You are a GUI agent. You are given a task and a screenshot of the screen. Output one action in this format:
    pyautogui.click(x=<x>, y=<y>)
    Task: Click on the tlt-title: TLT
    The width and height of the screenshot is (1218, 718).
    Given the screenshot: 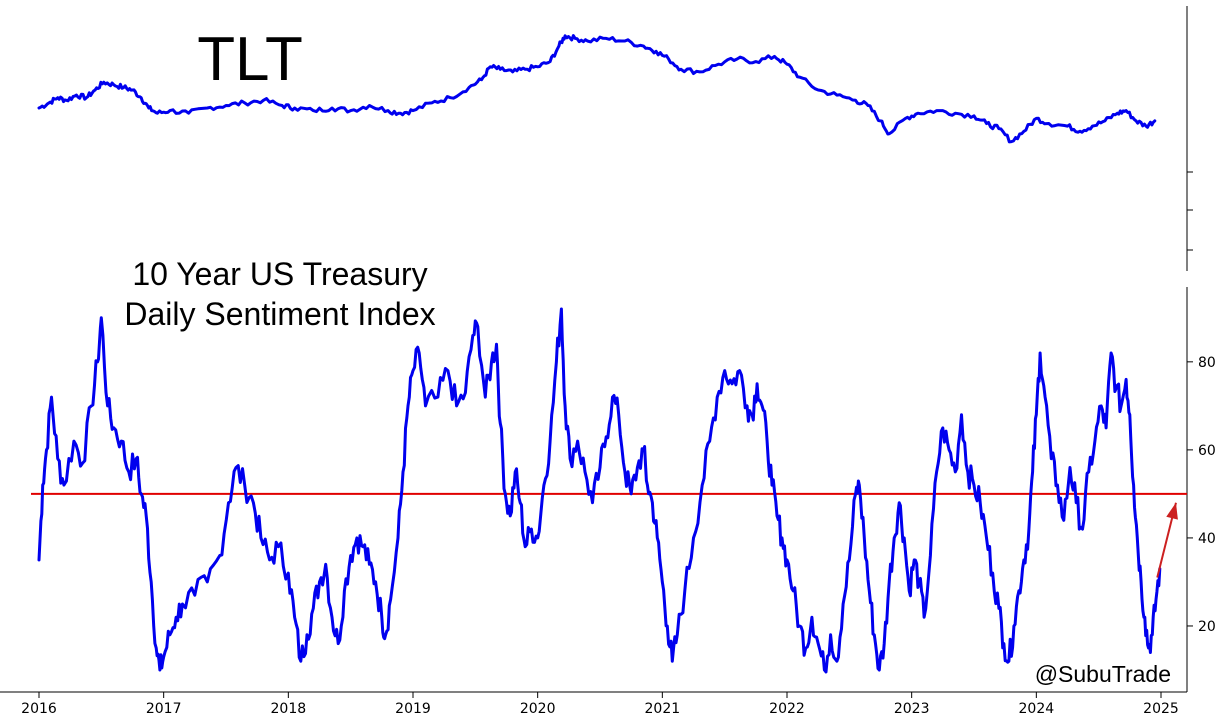 What is the action you would take?
    pyautogui.click(x=250, y=59)
    